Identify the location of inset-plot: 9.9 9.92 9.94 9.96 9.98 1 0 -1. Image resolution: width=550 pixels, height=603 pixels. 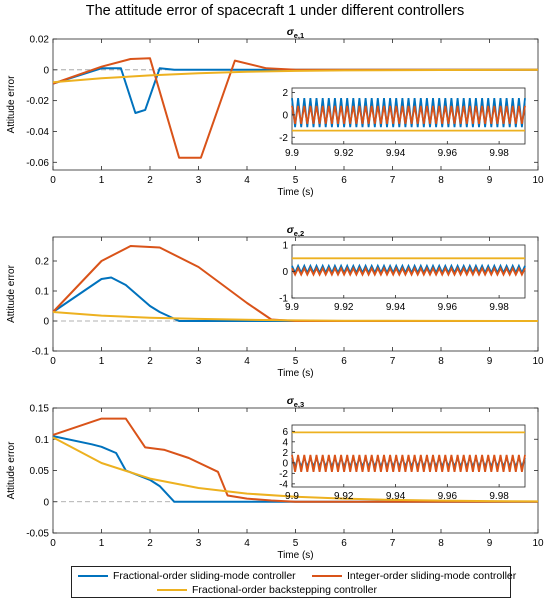
(402, 277).